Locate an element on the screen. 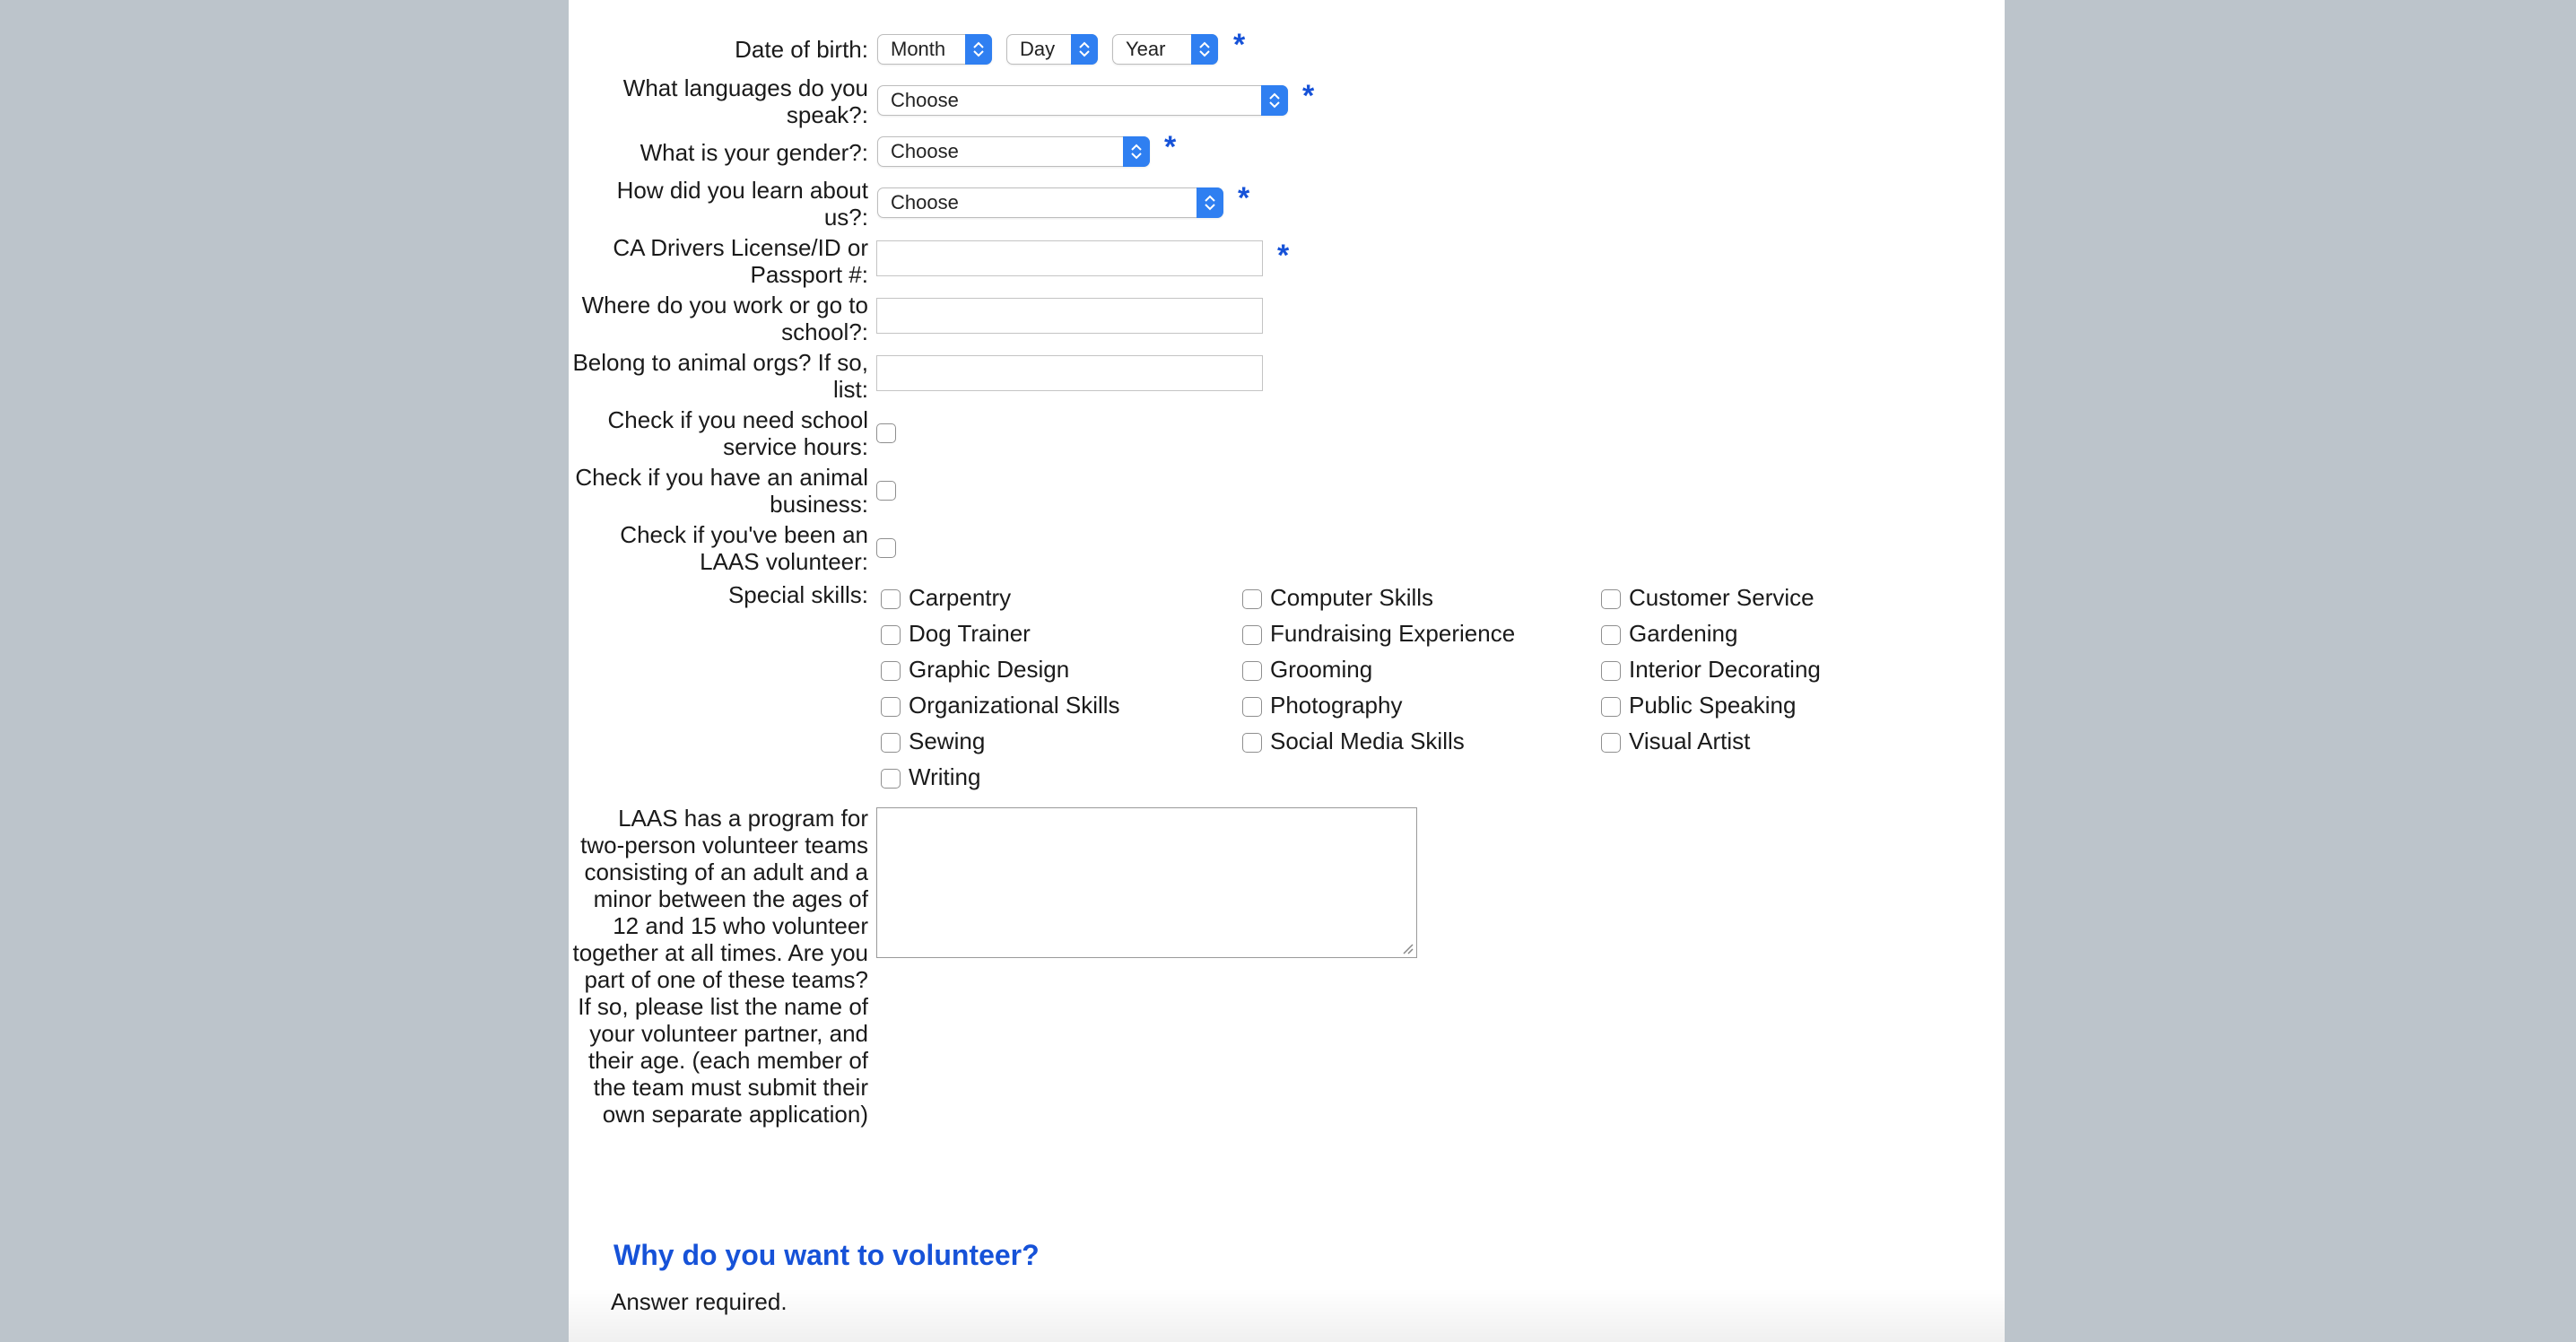  learn-value: Choose is located at coordinates (925, 202).